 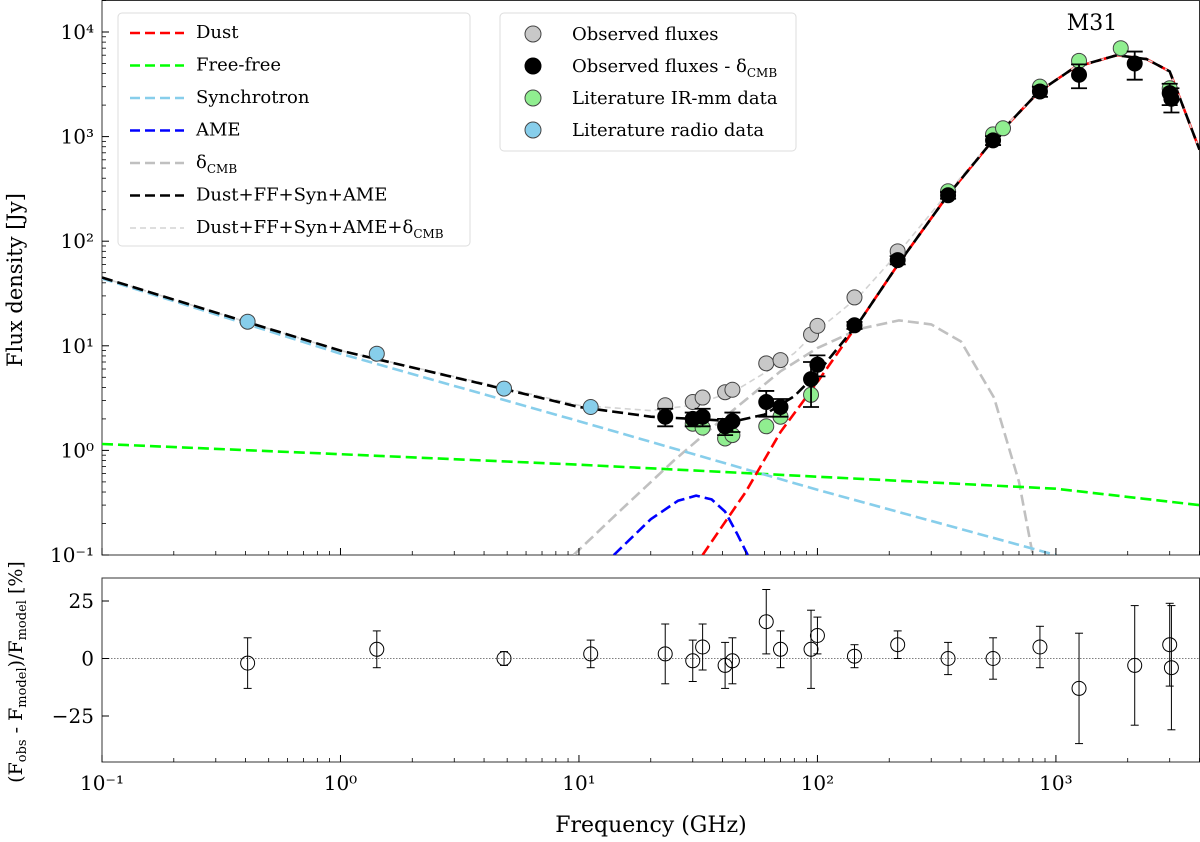 What do you see at coordinates (668, 130) in the screenshot?
I see `legend-label-data-3: Literature radio data` at bounding box center [668, 130].